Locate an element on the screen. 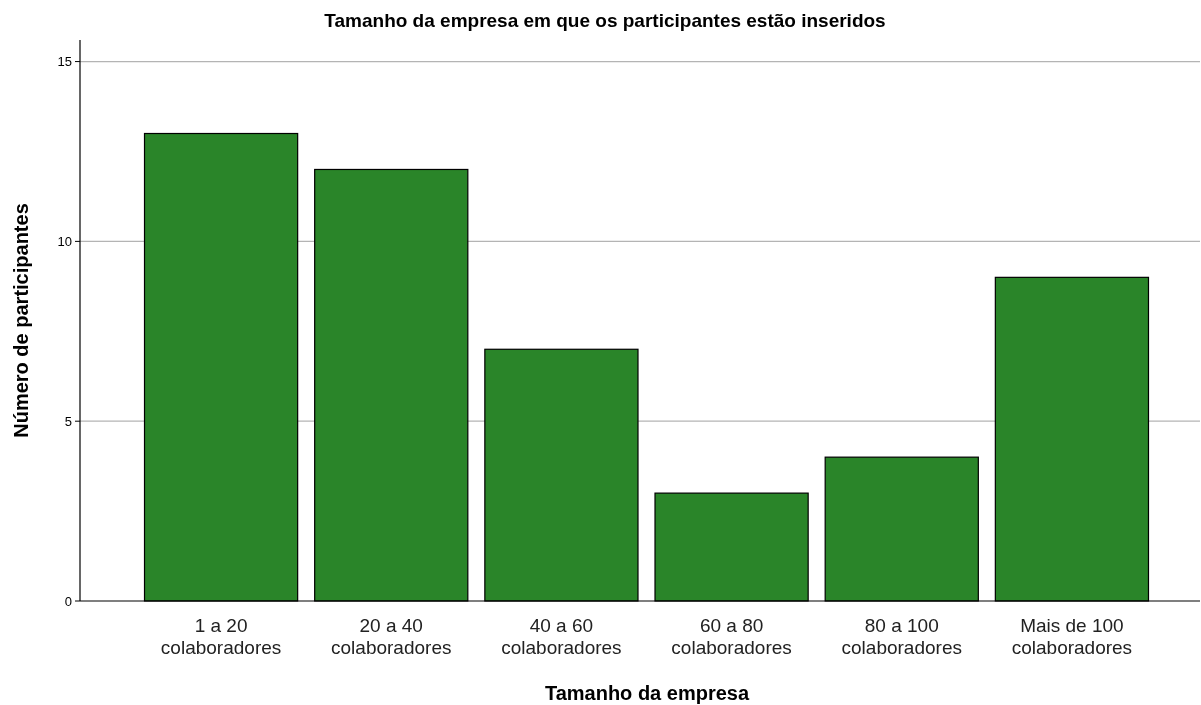 The width and height of the screenshot is (1201, 705). x-tick-label: 40 a 60 colaboradores is located at coordinates (561, 636).